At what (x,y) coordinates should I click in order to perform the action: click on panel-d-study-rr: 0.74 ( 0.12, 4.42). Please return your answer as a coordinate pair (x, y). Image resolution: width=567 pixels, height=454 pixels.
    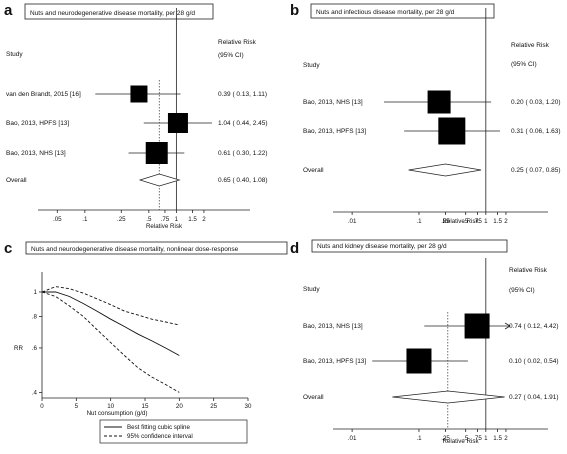
    Looking at the image, I should click on (534, 326).